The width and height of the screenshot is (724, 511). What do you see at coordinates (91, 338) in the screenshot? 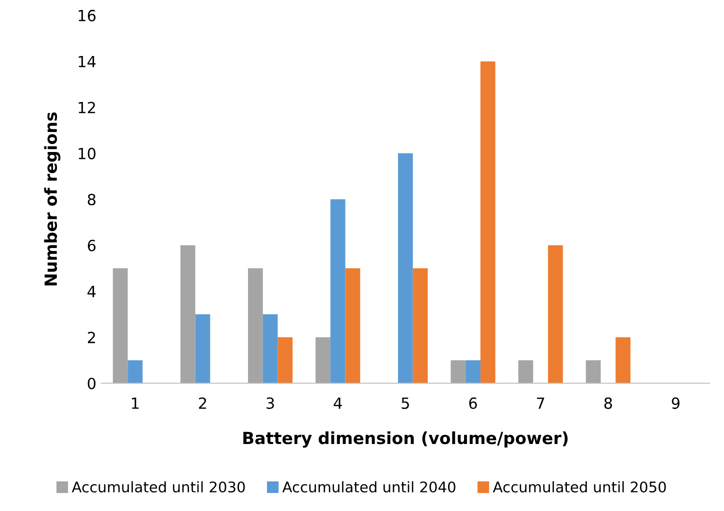
I see `y-tick-label: 2` at bounding box center [91, 338].